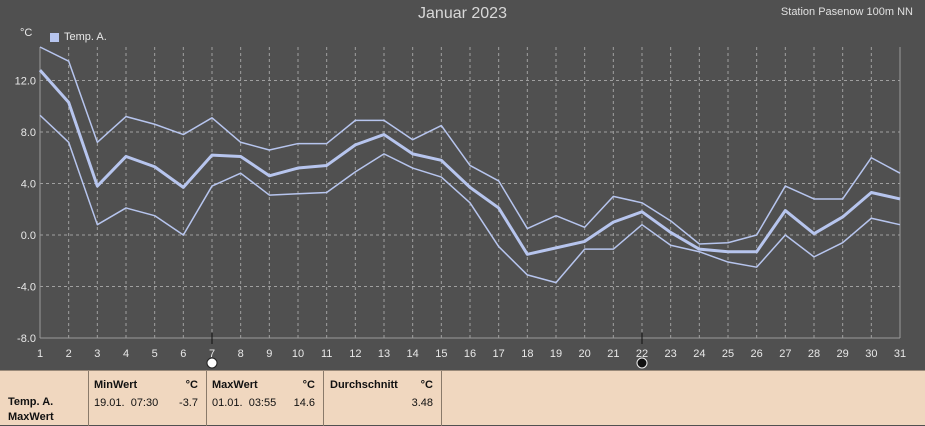 The image size is (925, 426). I want to click on x-tick-label: 1, so click(40, 354).